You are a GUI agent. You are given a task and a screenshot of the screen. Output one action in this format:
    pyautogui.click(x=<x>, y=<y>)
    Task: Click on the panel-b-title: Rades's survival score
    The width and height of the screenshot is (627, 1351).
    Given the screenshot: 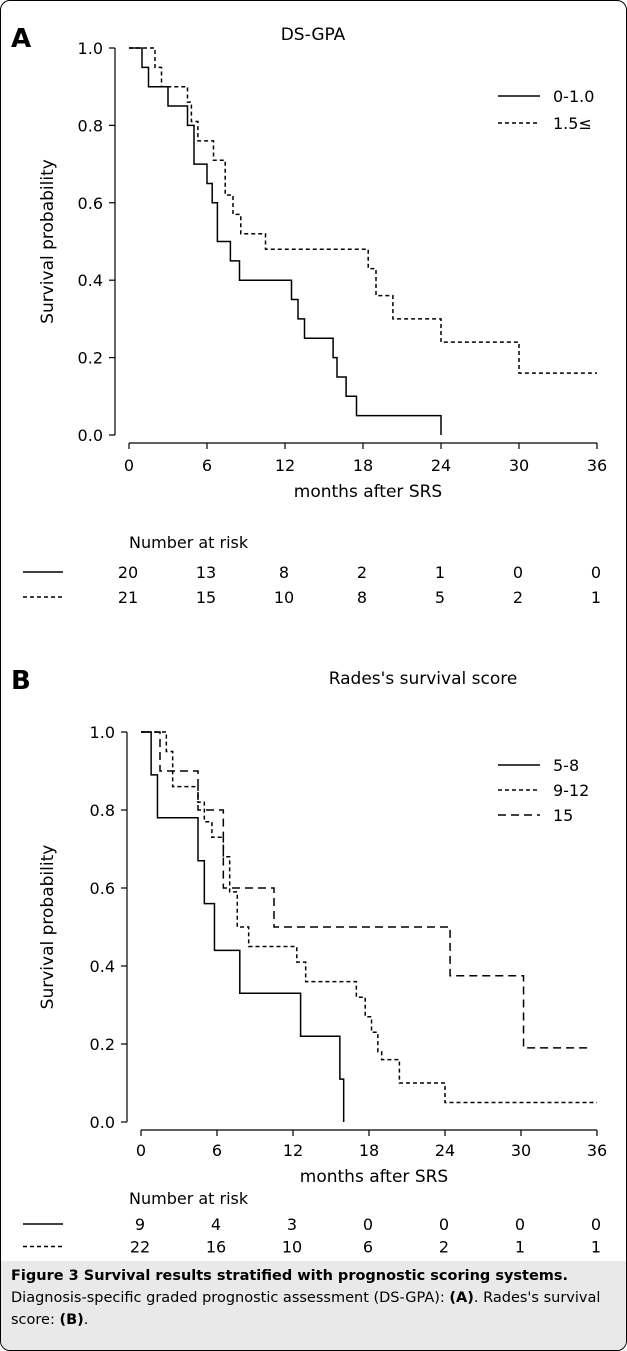 What is the action you would take?
    pyautogui.click(x=423, y=679)
    